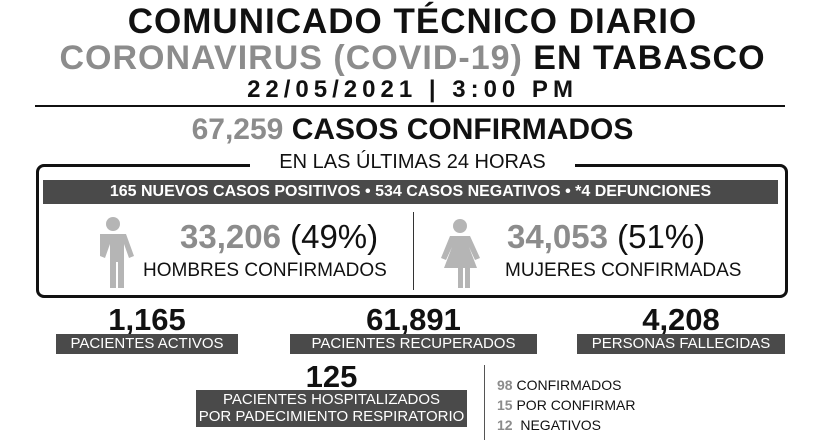  Describe the element at coordinates (559, 385) in the screenshot. I see `breakdown-item: 98 CONFIRMADOS` at that location.